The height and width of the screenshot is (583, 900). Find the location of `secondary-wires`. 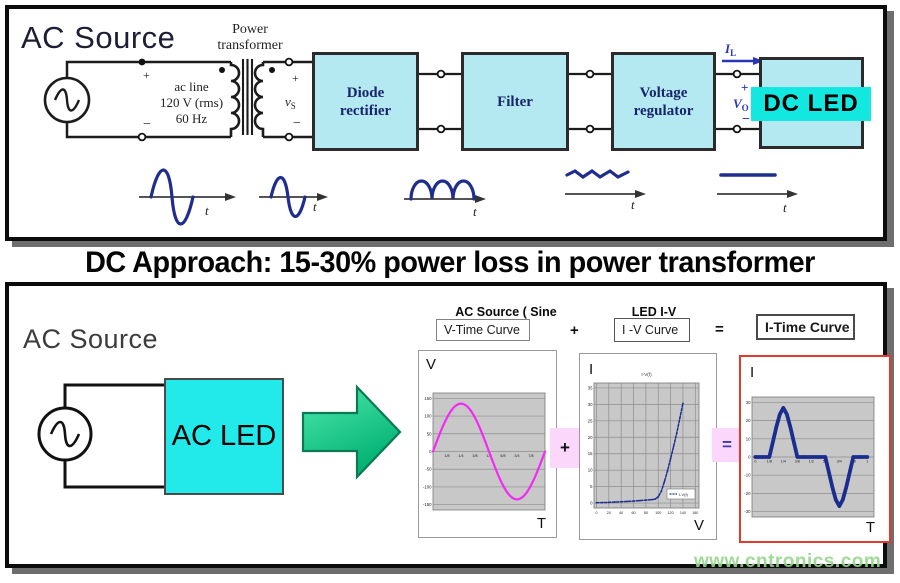

secondary-wires is located at coordinates (287, 99).